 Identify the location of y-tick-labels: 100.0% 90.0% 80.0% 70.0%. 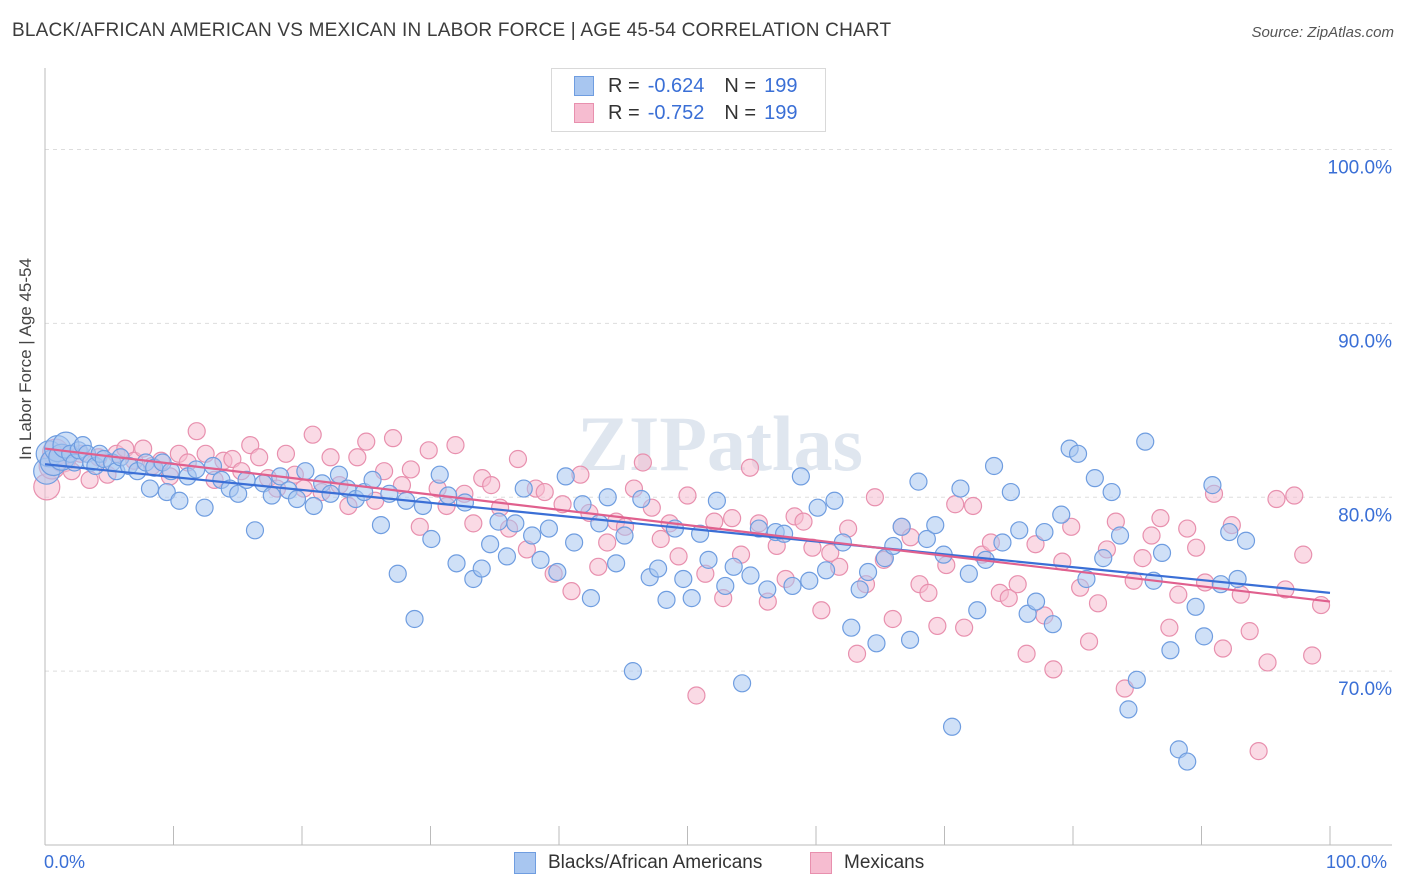
(1360, 429).